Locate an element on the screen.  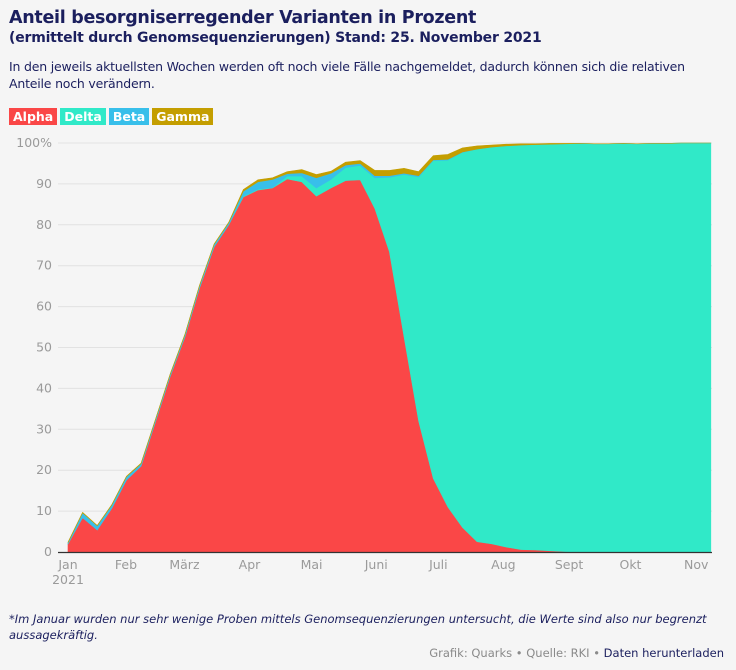
x-tick-label: Jan is located at coordinates (67, 564).